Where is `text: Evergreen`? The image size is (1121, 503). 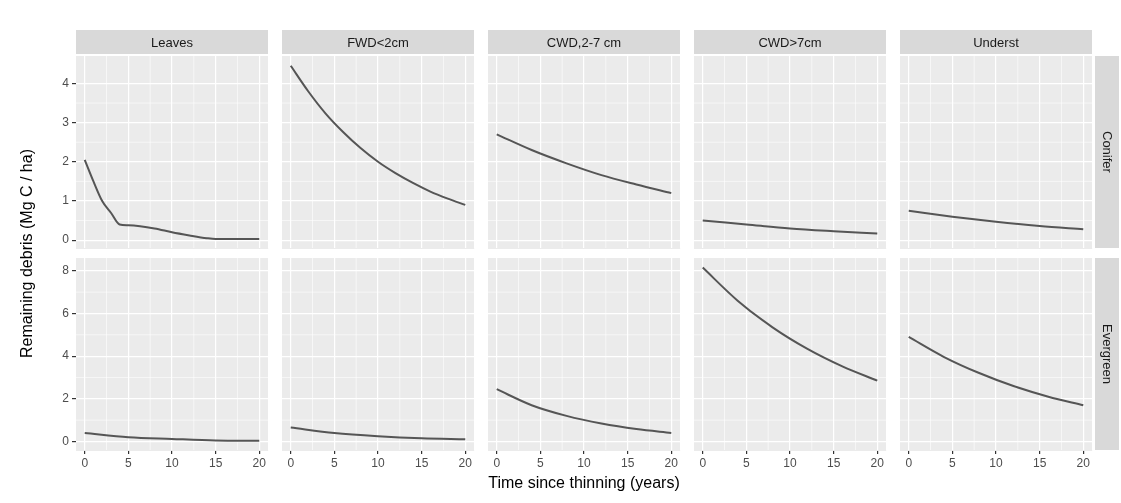
text: Evergreen is located at coordinates (1107, 354).